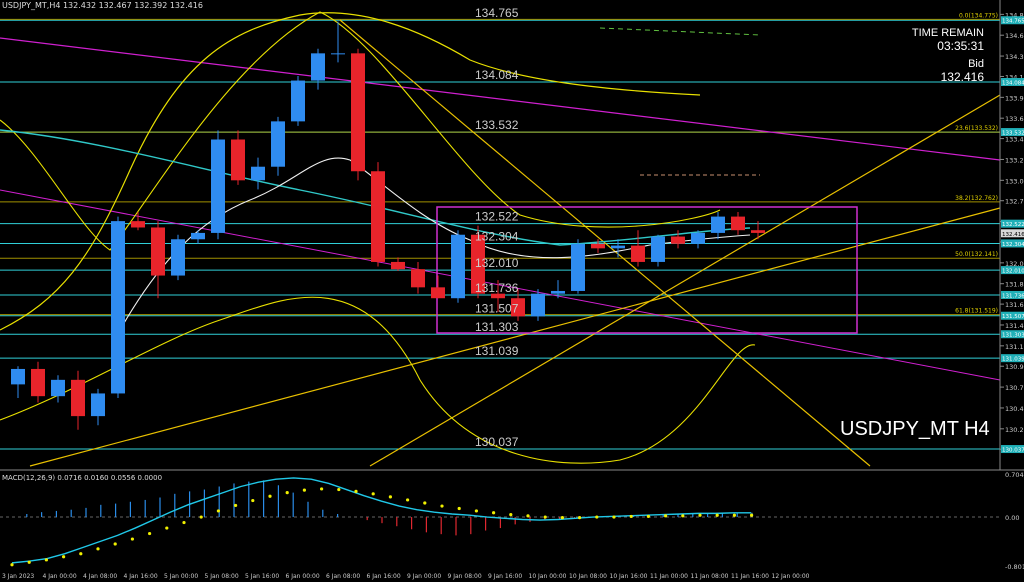 This screenshot has height=582, width=1024. Describe the element at coordinates (505, 576) in the screenshot. I see `x-tick-label: 9 Jan 16:00` at that location.